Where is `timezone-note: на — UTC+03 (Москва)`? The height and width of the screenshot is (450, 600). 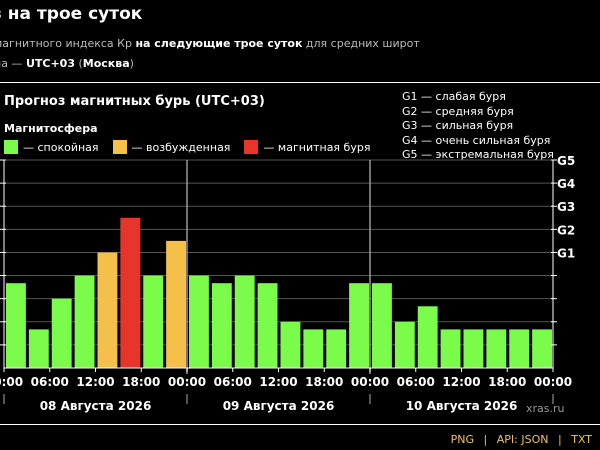
timezone-note: на — UTC+03 (Москва) is located at coordinates (67, 63).